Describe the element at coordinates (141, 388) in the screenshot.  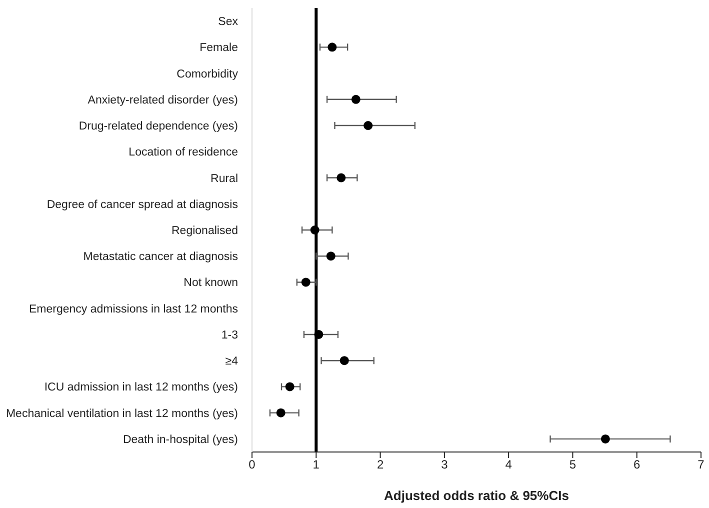
I see `y-tick-label: ICU admission in last 12 months (yes)` at that location.